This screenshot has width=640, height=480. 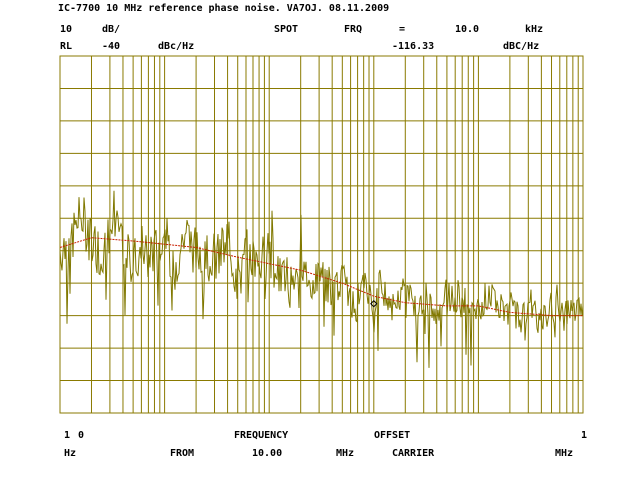 I want to click on reference-level-value: -40, so click(x=111, y=46).